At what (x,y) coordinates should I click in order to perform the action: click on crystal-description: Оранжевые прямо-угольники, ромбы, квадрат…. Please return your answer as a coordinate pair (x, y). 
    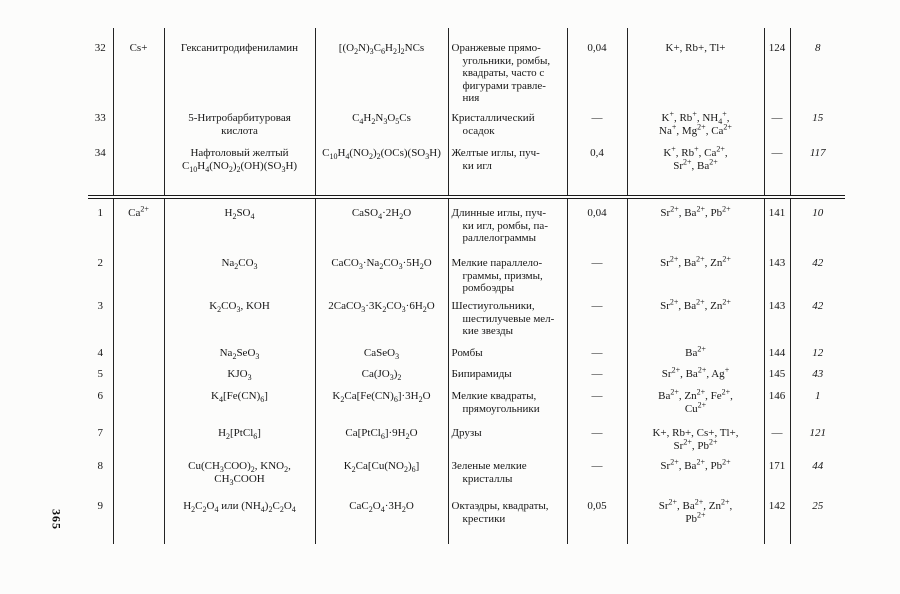
    Looking at the image, I should click on (508, 68).